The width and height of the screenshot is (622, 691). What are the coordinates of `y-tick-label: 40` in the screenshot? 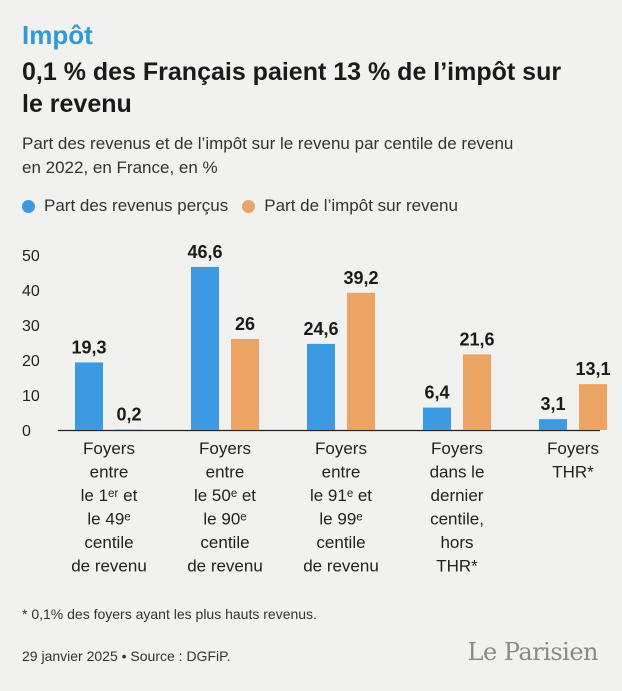 It's located at (31, 291).